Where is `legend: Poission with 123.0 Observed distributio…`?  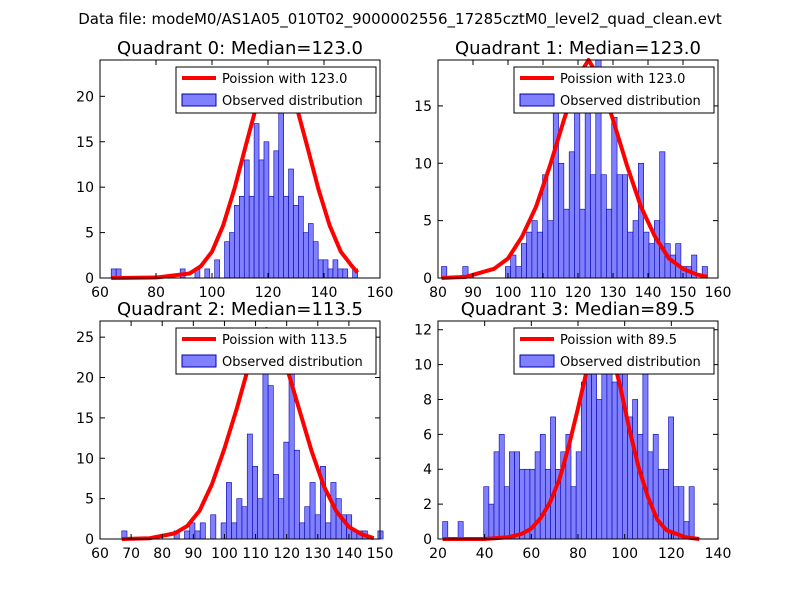 legend: Poission with 123.0 Observed distributio… is located at coordinates (614, 90).